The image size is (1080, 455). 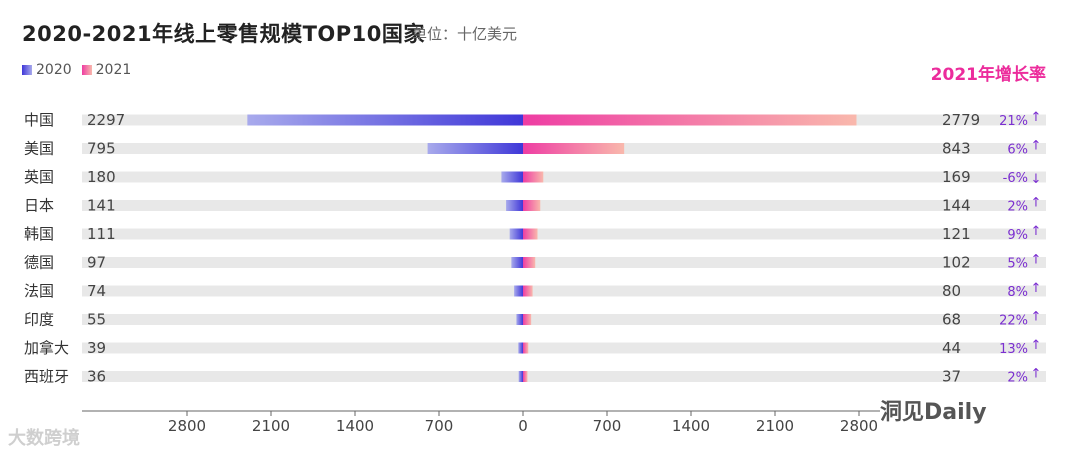 I want to click on value-2020: 795, so click(x=101, y=149).